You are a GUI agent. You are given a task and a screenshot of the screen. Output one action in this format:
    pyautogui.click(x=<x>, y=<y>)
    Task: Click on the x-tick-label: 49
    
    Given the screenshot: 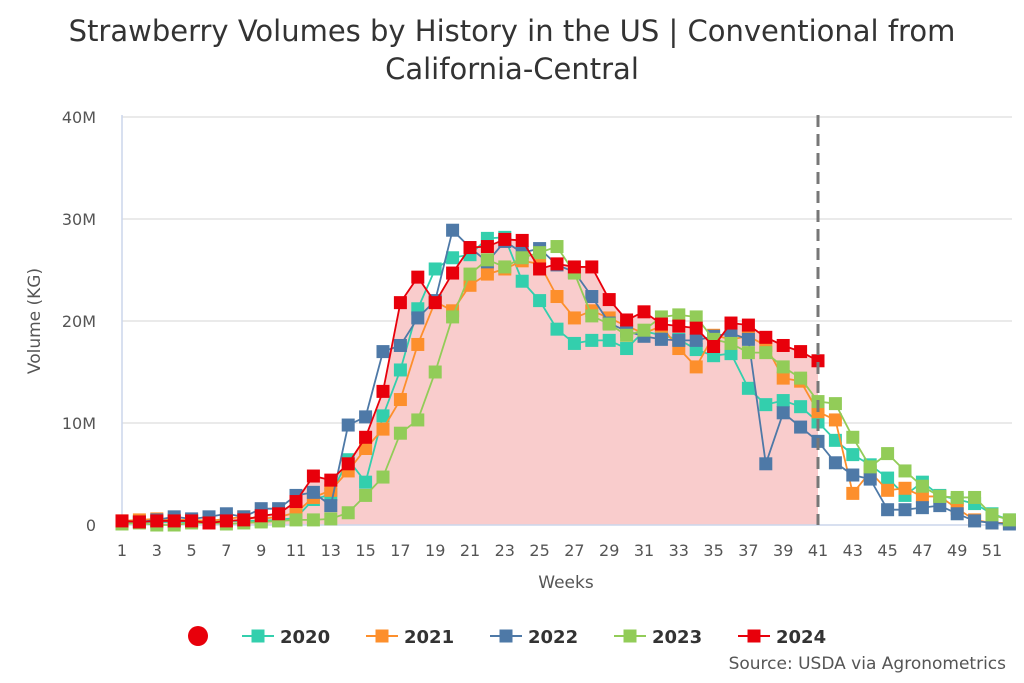 What is the action you would take?
    pyautogui.click(x=957, y=550)
    